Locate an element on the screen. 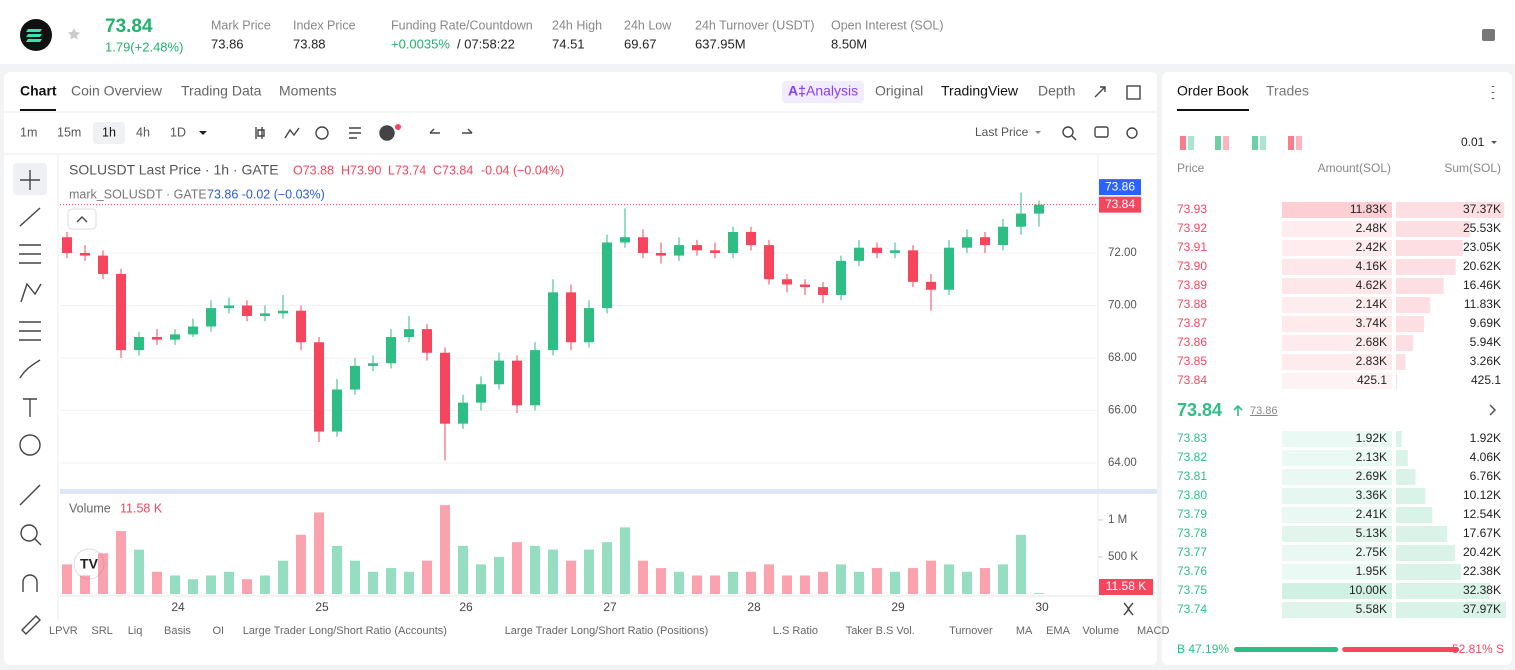 The width and height of the screenshot is (1515, 670). ob-price: 73.87 is located at coordinates (1192, 323).